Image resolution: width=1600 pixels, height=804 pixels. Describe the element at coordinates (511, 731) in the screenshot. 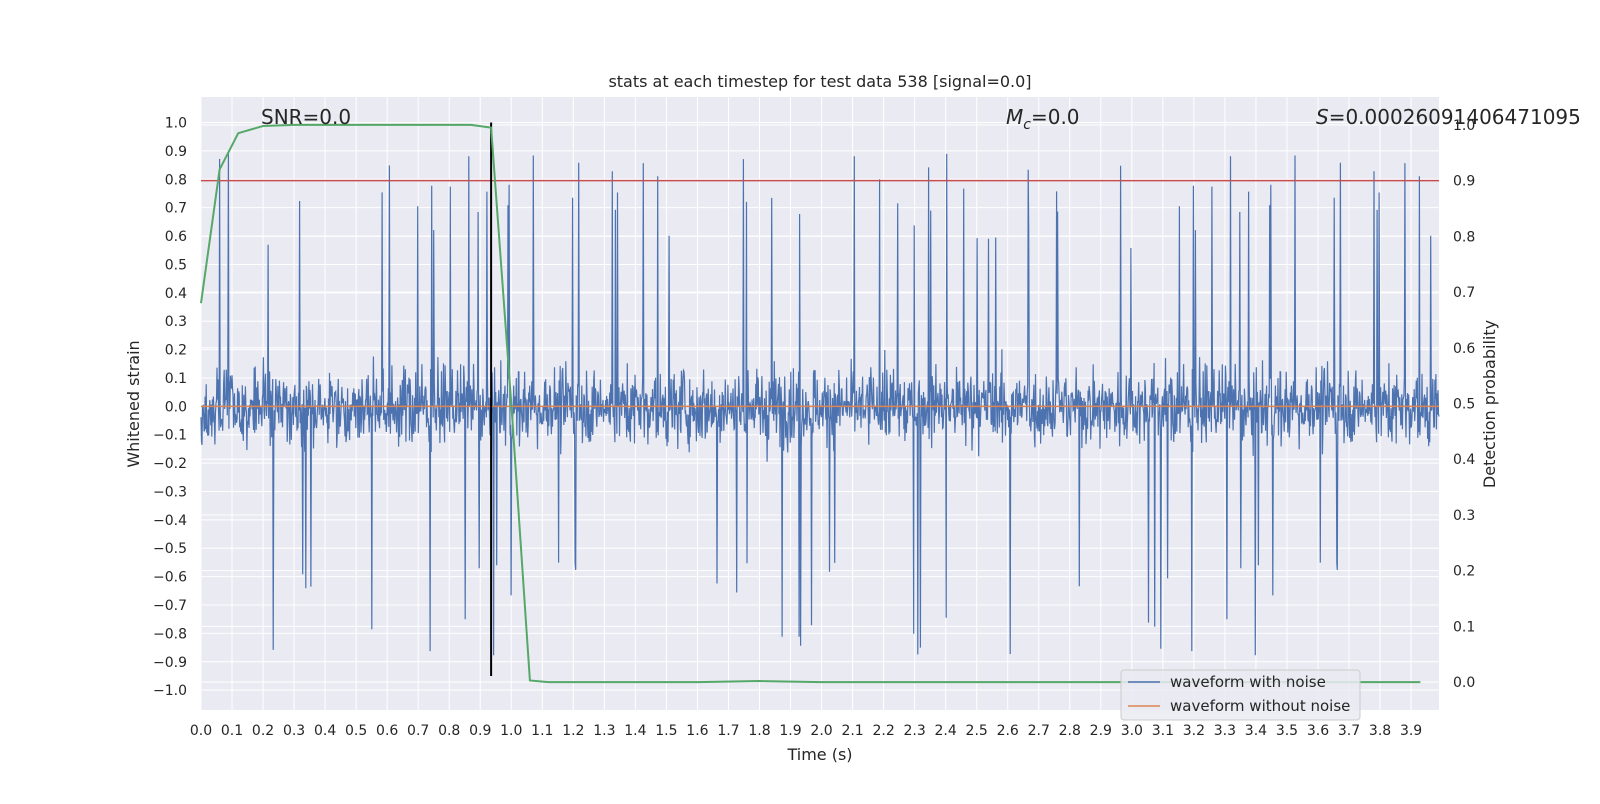

I see `x-tick-label: 1.0` at that location.